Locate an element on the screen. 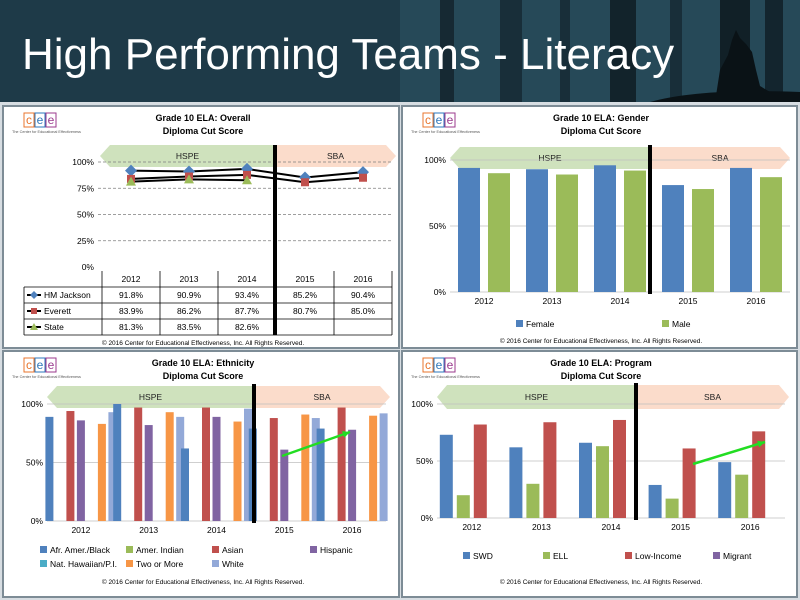 The width and height of the screenshot is (800, 600). legend-label: Afr. Amer./Black is located at coordinates (80, 550).